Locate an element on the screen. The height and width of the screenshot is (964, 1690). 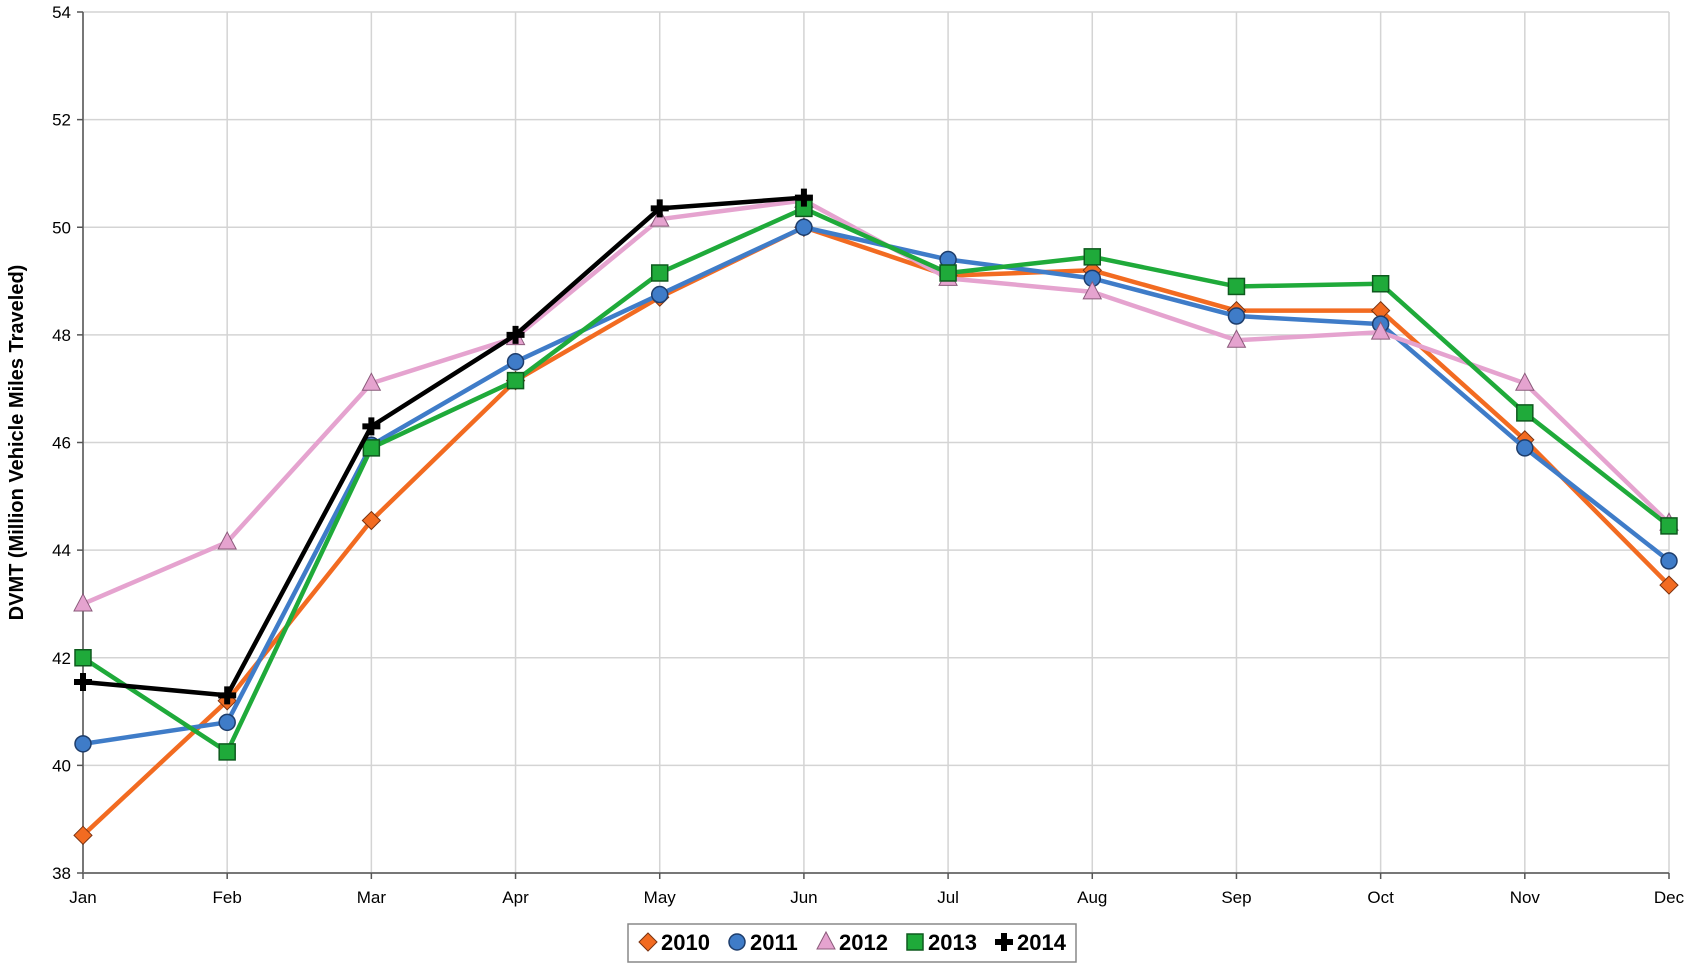
legend-label-2013: 2013 is located at coordinates (952, 942).